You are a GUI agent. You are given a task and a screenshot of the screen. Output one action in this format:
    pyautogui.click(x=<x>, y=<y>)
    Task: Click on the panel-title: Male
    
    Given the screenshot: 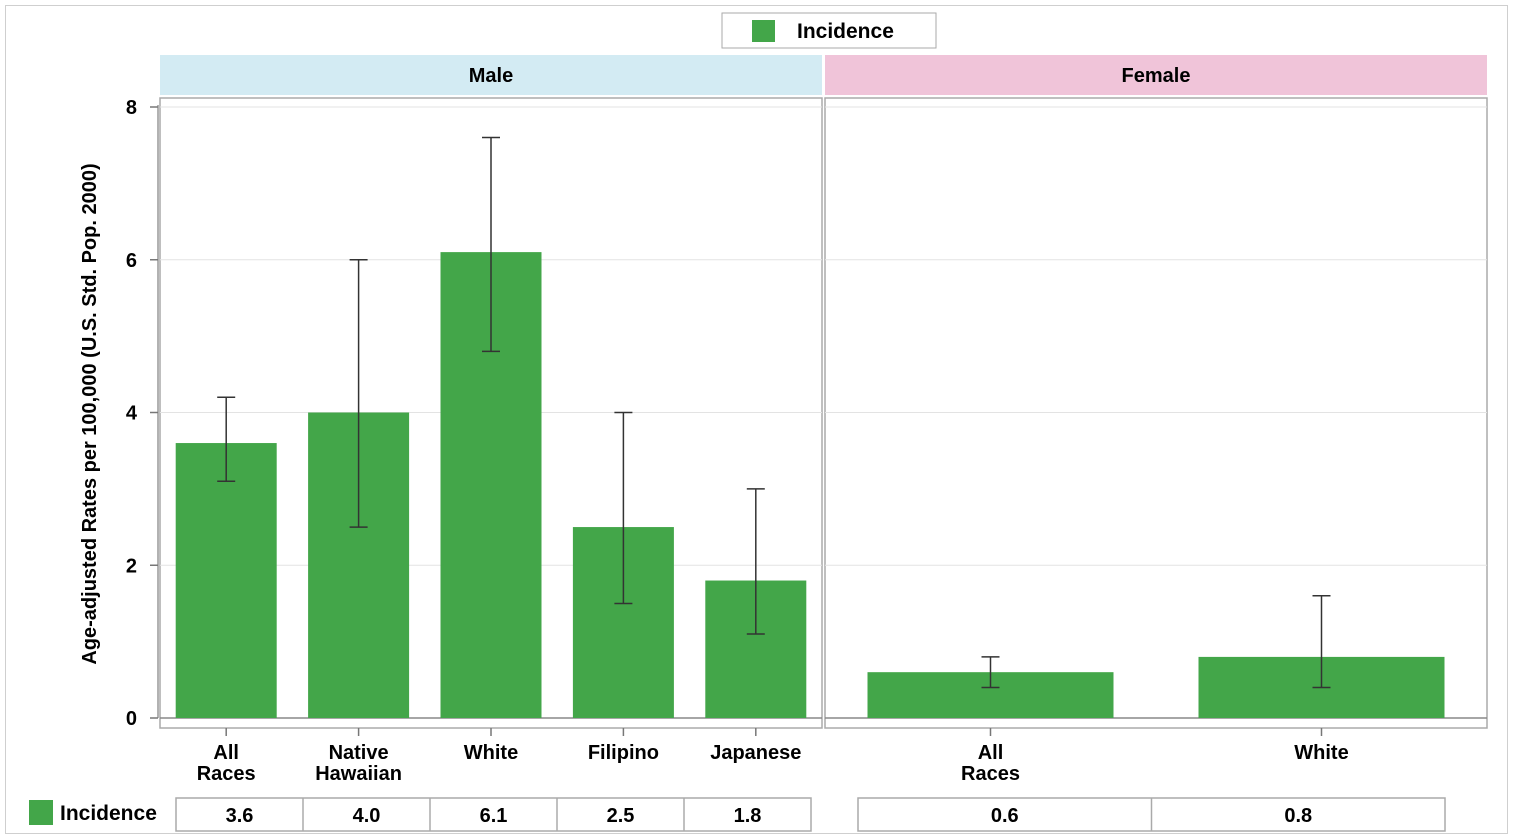 What is the action you would take?
    pyautogui.click(x=491, y=76)
    